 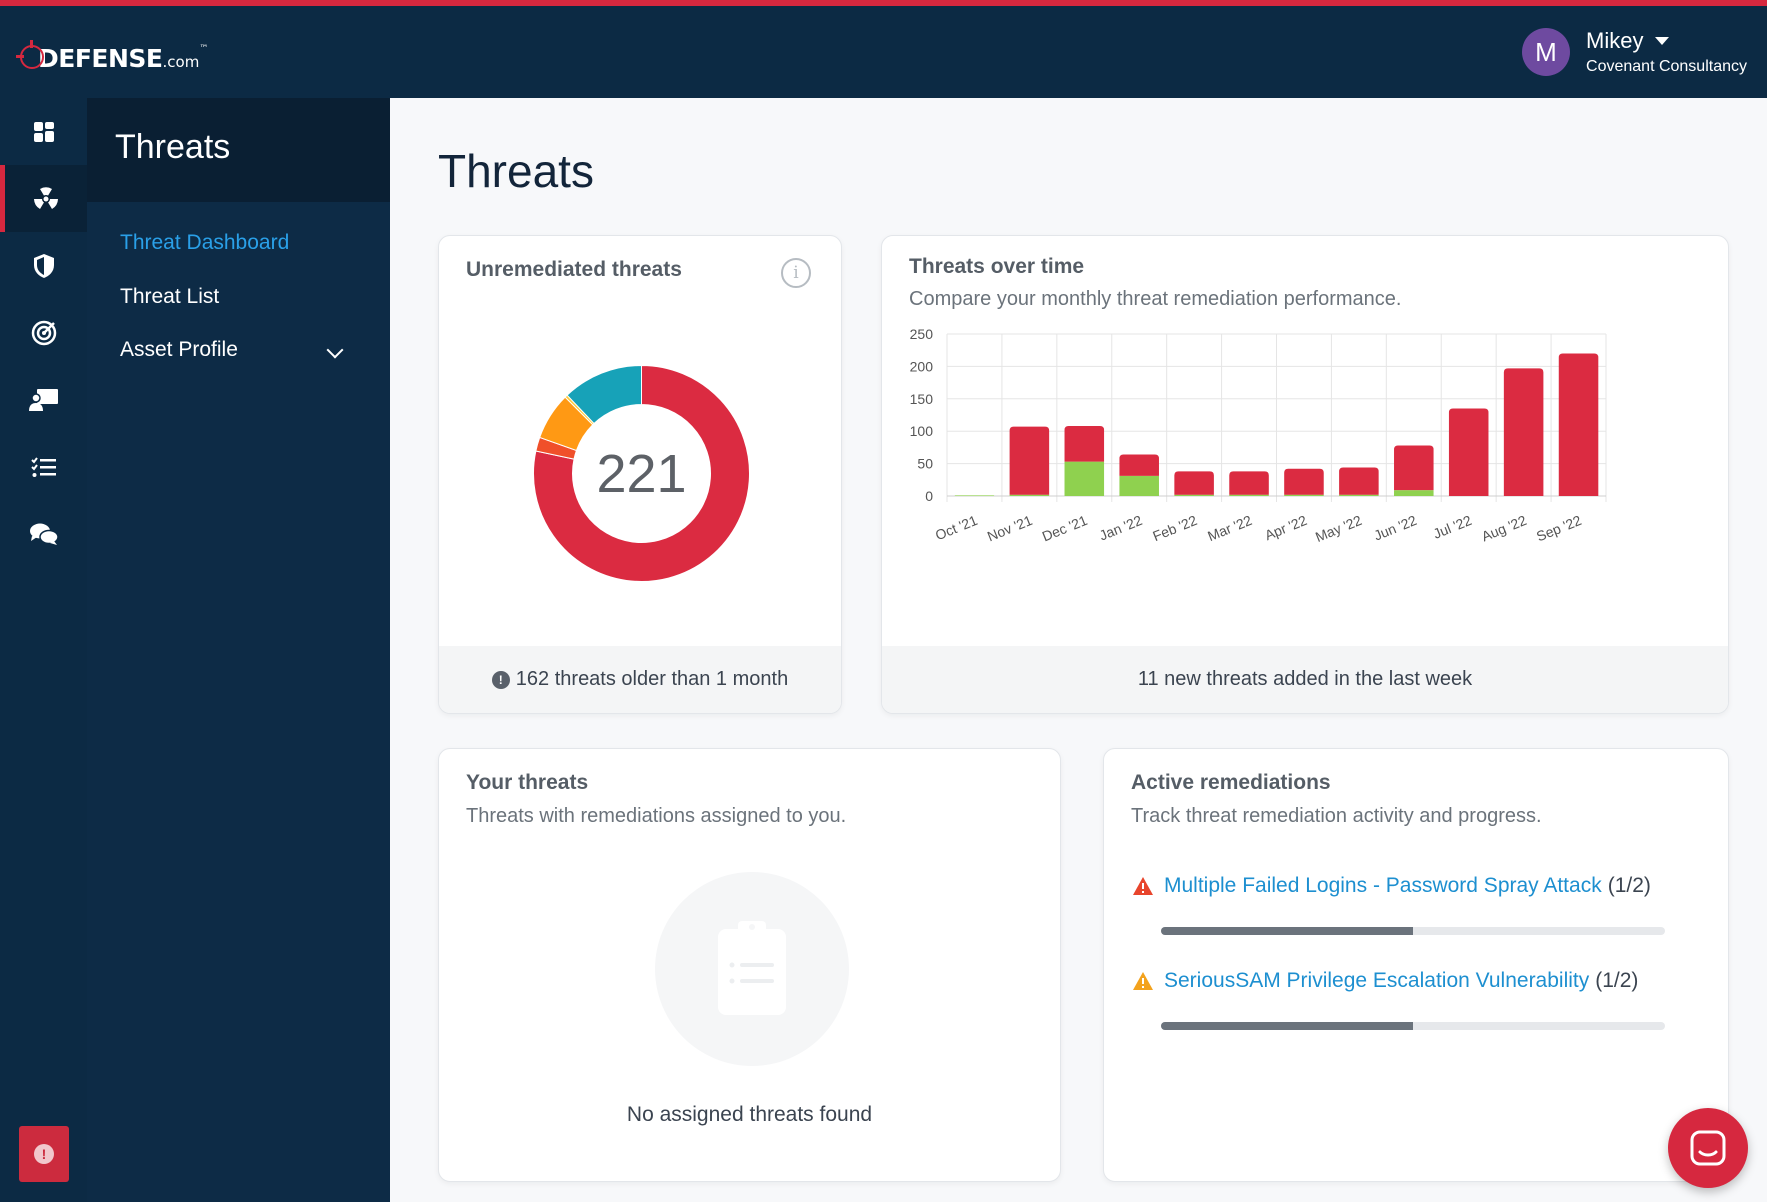 I want to click on rail-messages, so click(x=43, y=533).